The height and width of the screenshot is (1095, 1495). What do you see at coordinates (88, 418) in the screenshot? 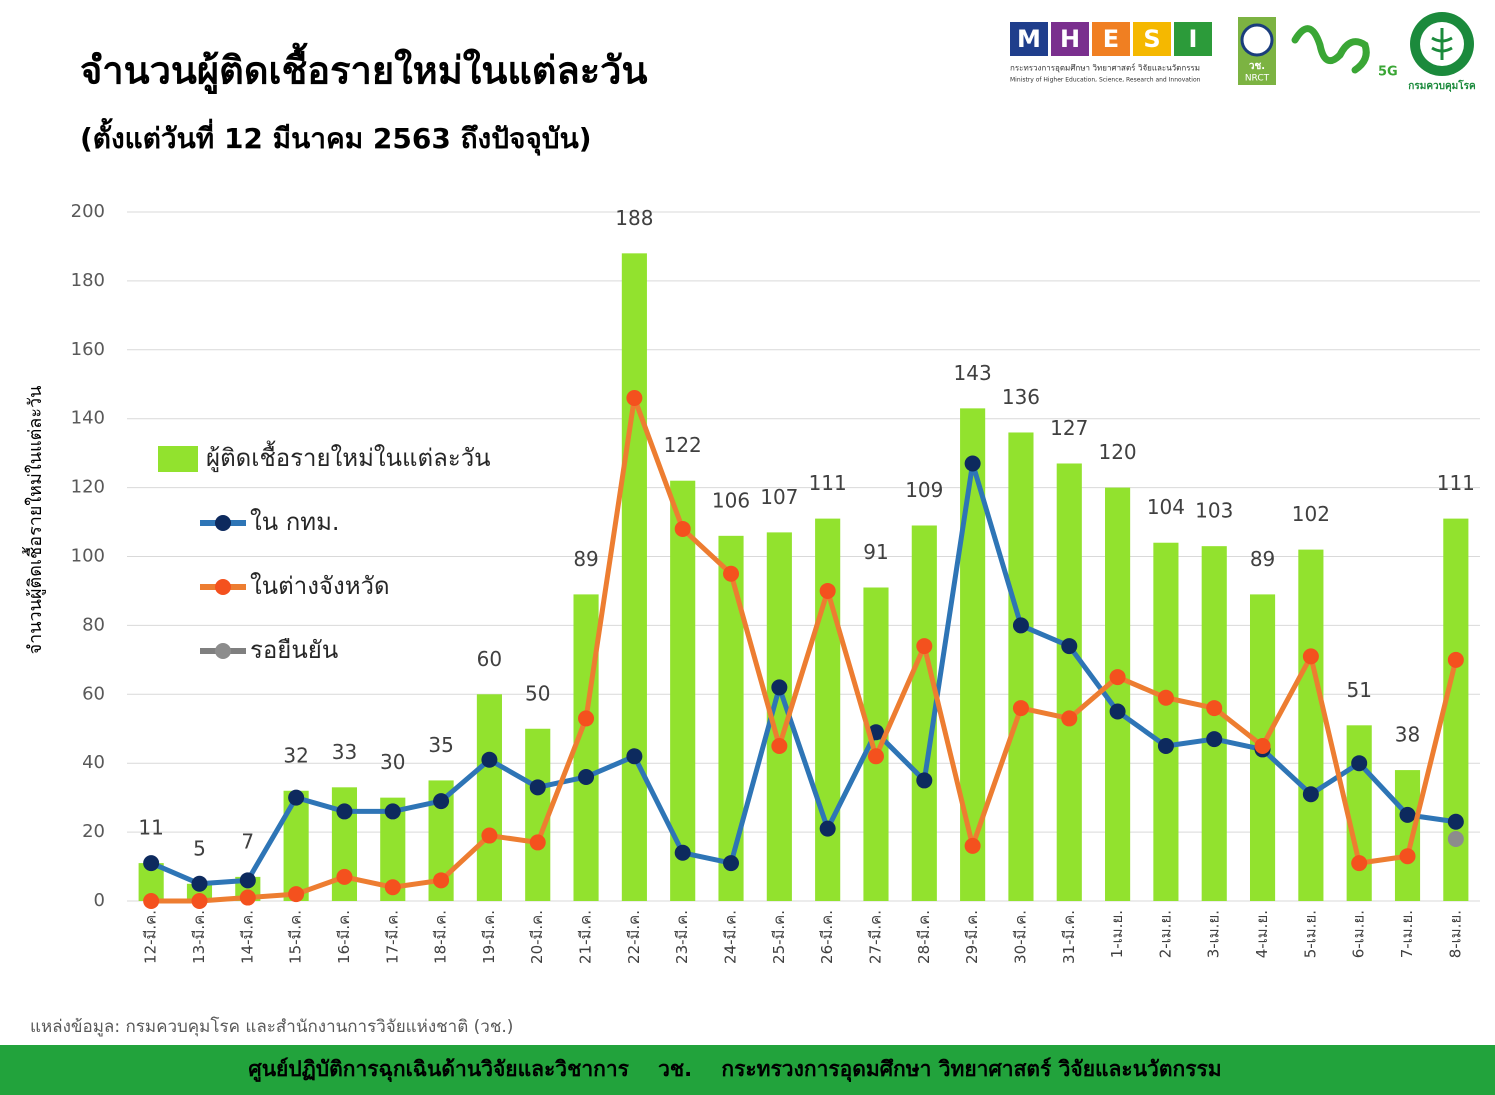
I see `y-tick-label: 140` at bounding box center [88, 418].